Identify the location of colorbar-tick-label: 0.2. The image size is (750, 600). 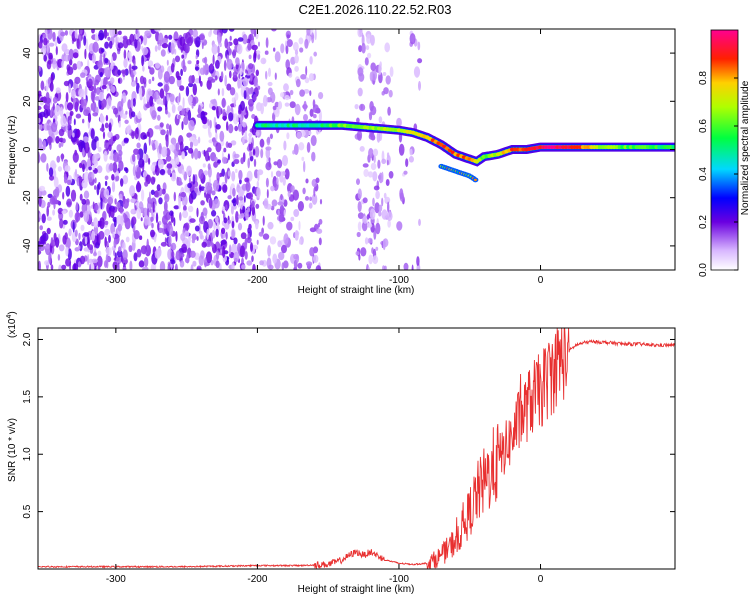
(703, 222).